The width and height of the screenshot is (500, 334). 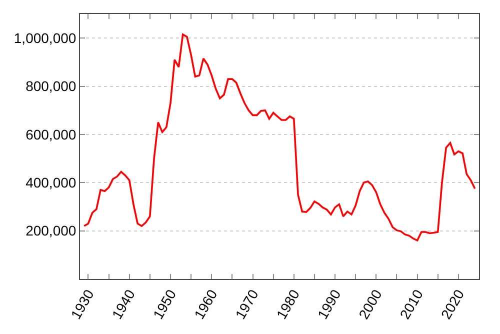 I want to click on y-tick-label: 1,000,000, so click(x=45, y=38).